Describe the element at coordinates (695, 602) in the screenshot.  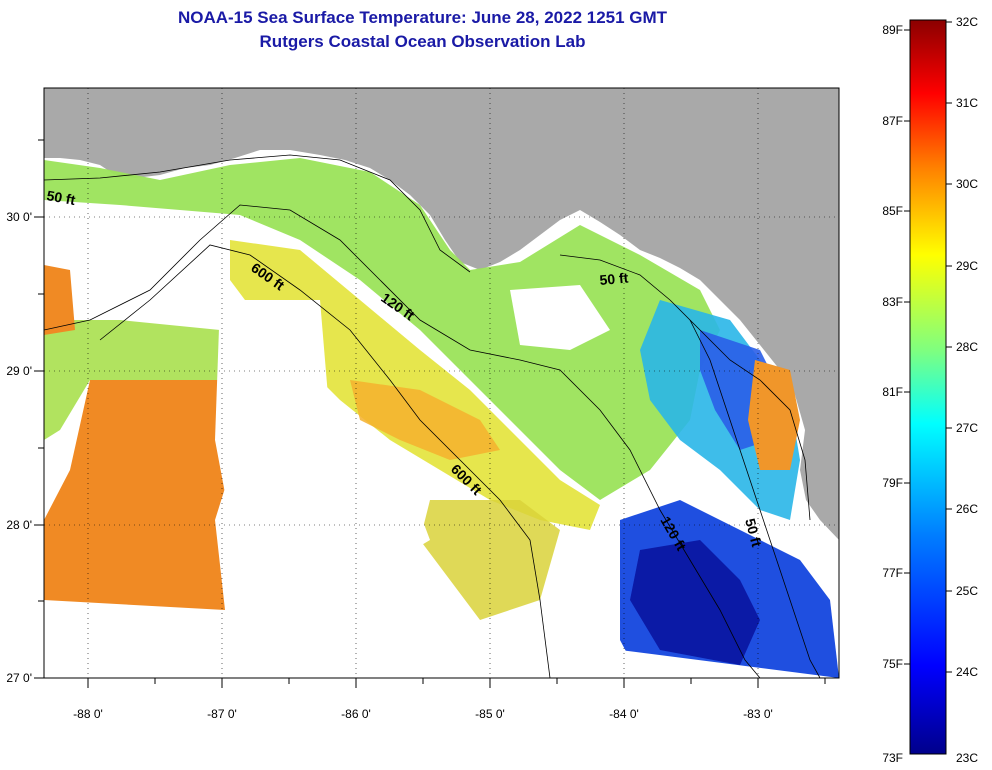
I see `sst-navy-east` at that location.